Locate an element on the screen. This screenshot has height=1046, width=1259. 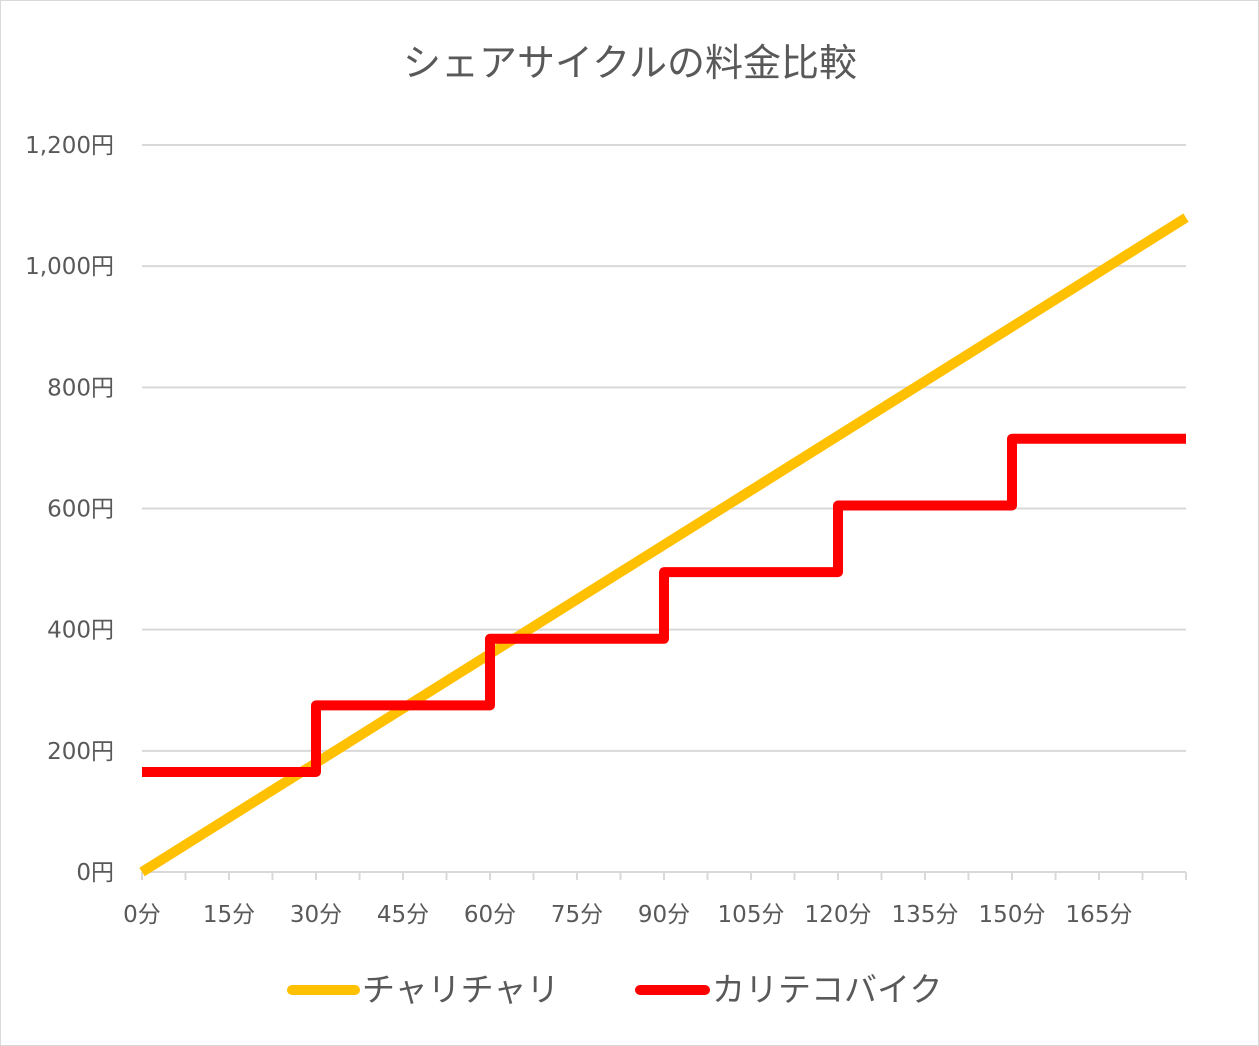
x-tick-label: 120分 is located at coordinates (838, 915).